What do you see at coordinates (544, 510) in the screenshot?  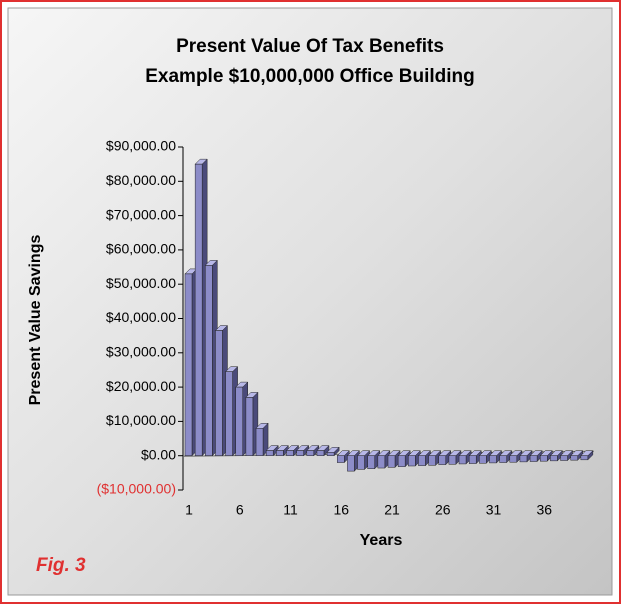 I see `x-tick-label: 36` at bounding box center [544, 510].